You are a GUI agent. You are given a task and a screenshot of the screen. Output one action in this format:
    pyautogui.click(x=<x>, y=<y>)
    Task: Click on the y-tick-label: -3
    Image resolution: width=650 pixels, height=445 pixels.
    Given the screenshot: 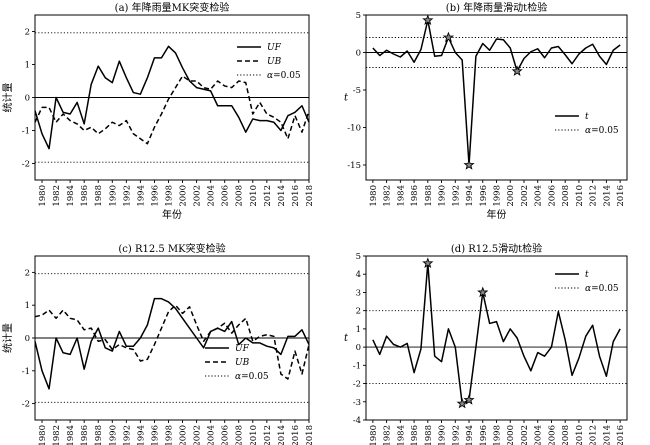 What is the action you would take?
    pyautogui.click(x=357, y=403)
    